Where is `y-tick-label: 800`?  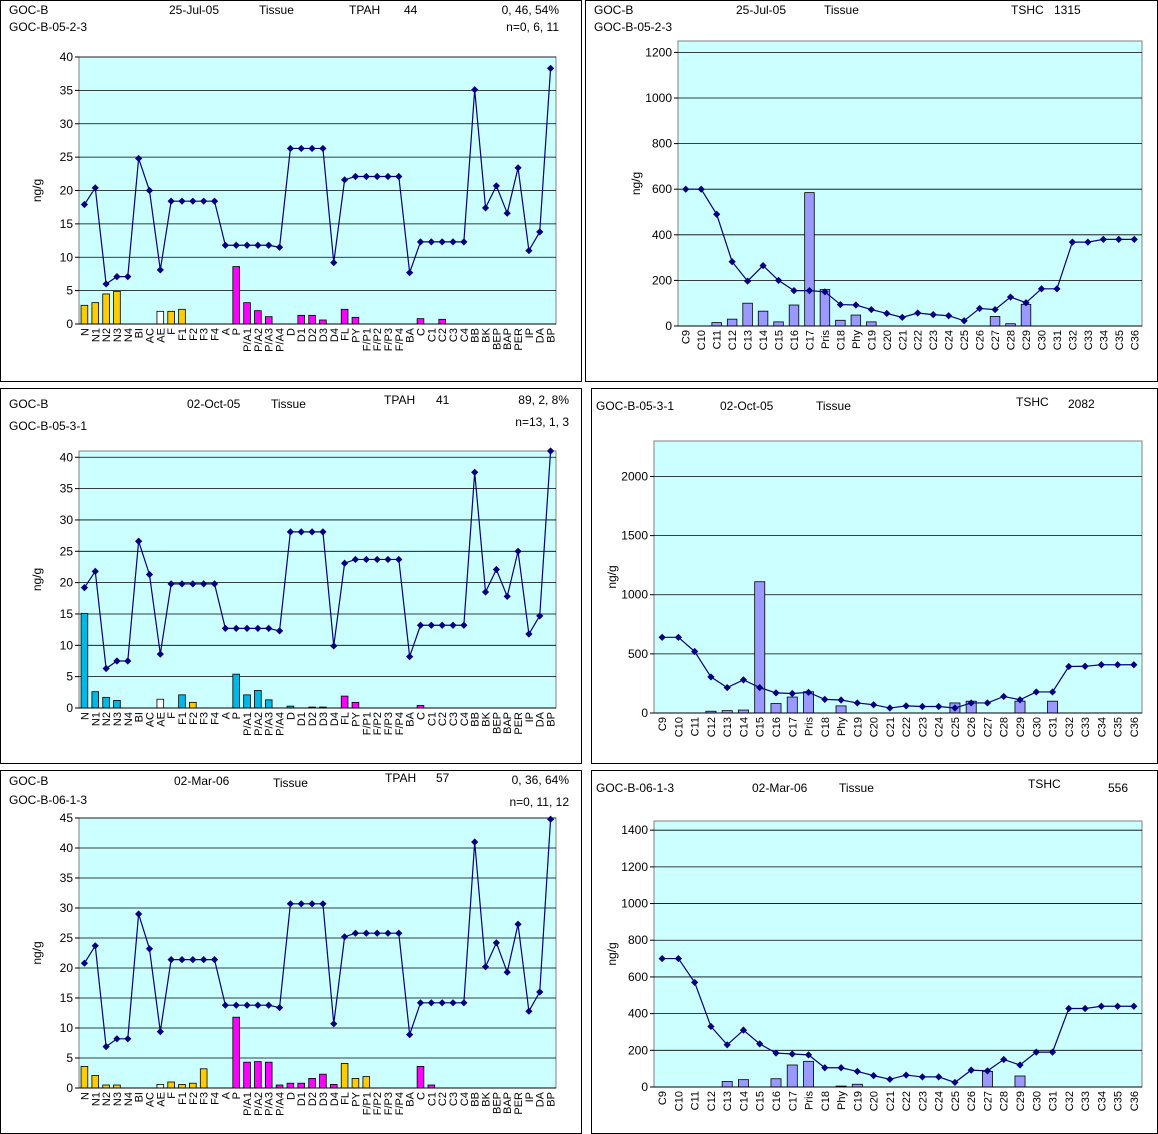
y-tick-label: 800 is located at coordinates (638, 940).